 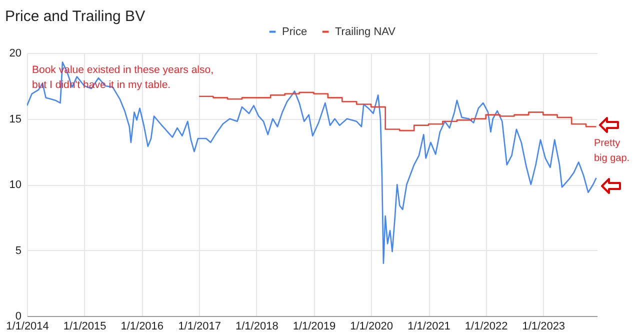 What do you see at coordinates (15, 185) in the screenshot?
I see `y-tick-label: 10` at bounding box center [15, 185].